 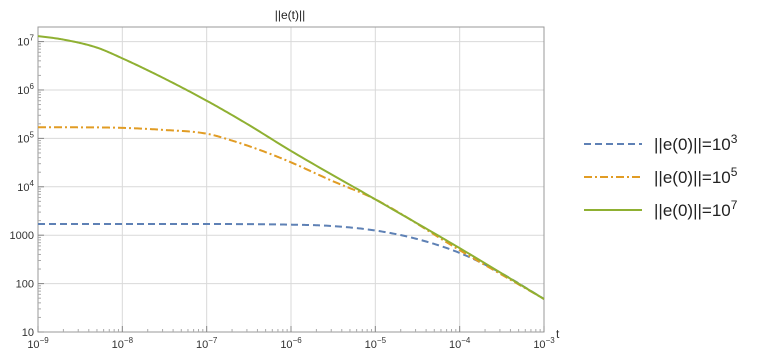 I want to click on y-tick-label: 10, so click(x=28, y=333).